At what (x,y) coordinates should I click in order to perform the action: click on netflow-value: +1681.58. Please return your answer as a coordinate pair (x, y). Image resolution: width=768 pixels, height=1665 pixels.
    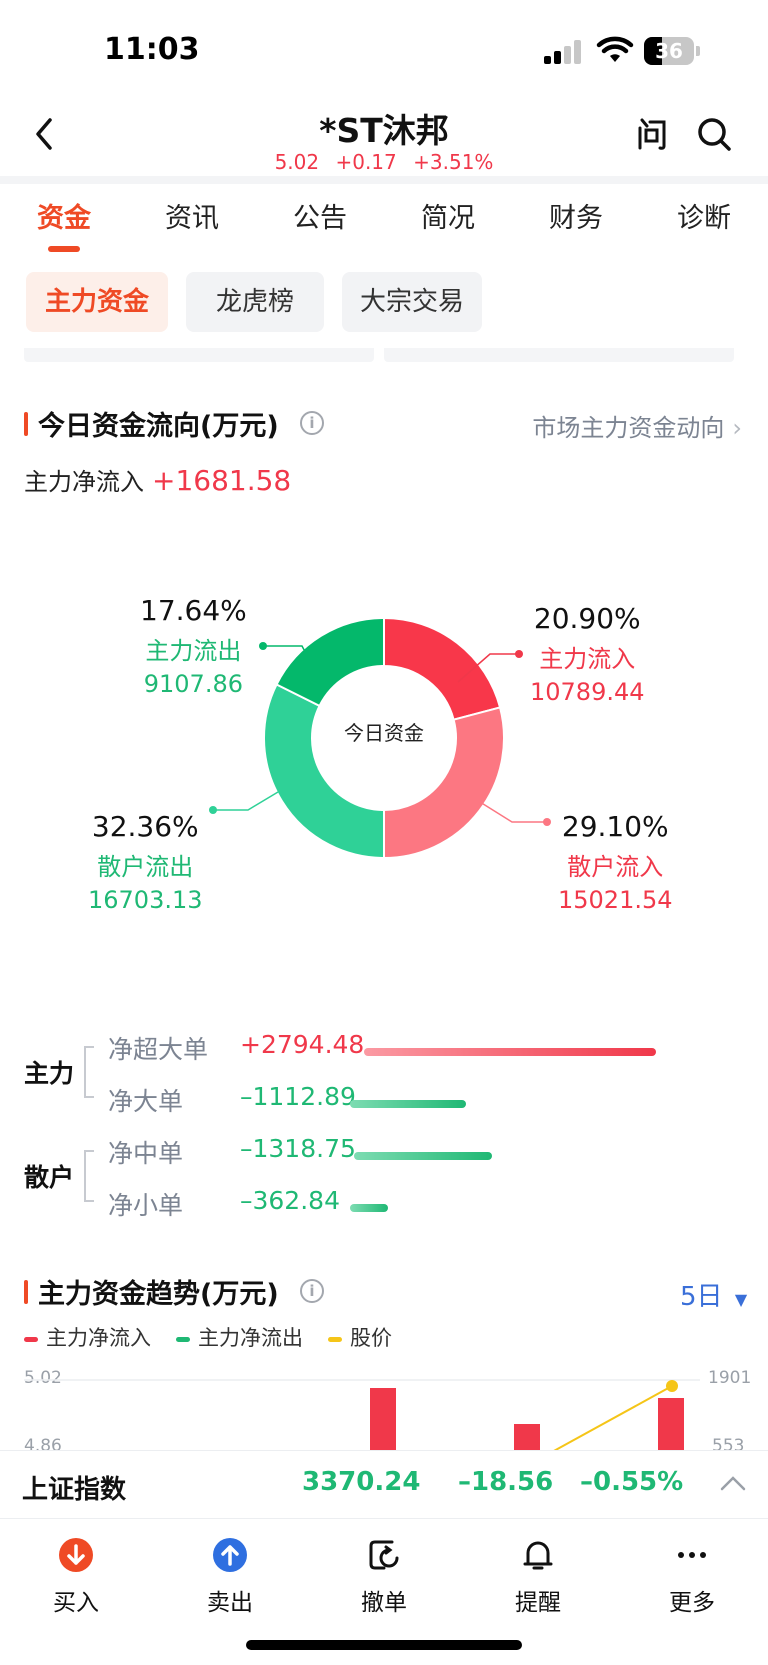
    Looking at the image, I should click on (222, 480).